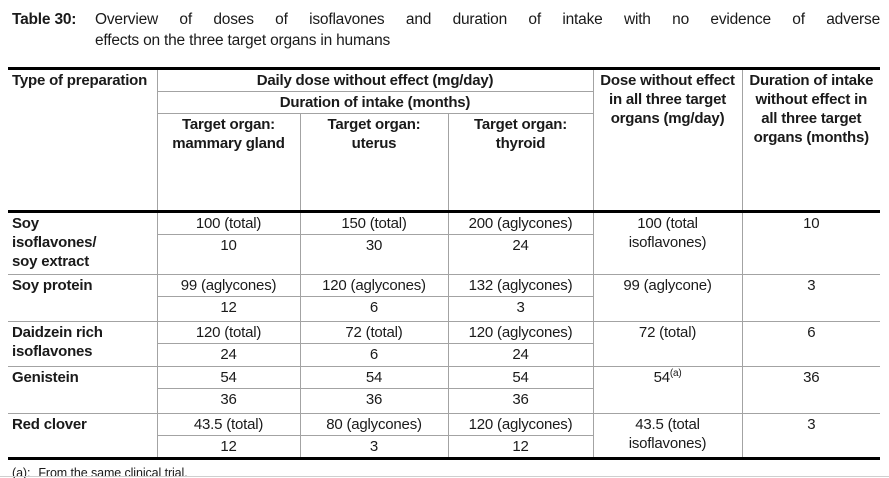 The width and height of the screenshot is (889, 478). What do you see at coordinates (520, 377) in the screenshot?
I see `cell-dose-thyroid: 54` at bounding box center [520, 377].